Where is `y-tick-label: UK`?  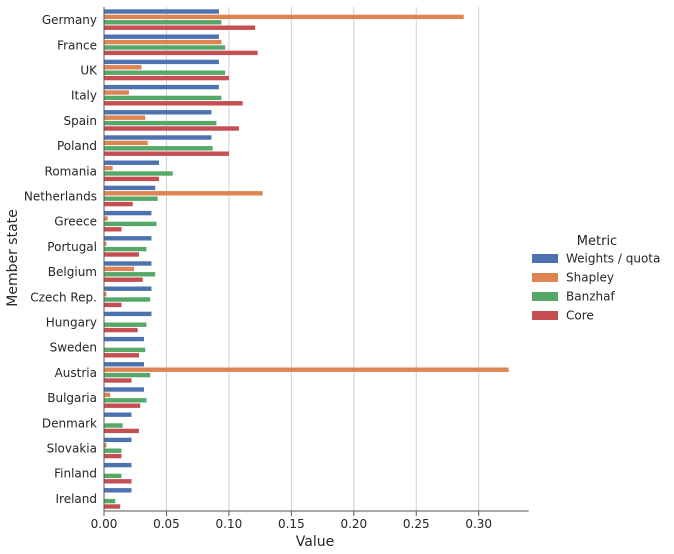 y-tick-label: UK is located at coordinates (89, 71).